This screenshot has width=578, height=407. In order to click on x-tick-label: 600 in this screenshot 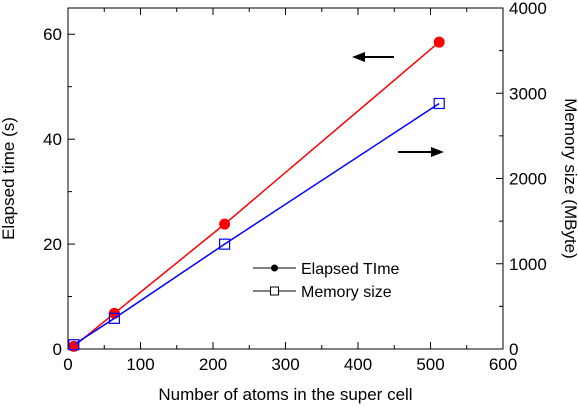, I will do `click(503, 364)`.